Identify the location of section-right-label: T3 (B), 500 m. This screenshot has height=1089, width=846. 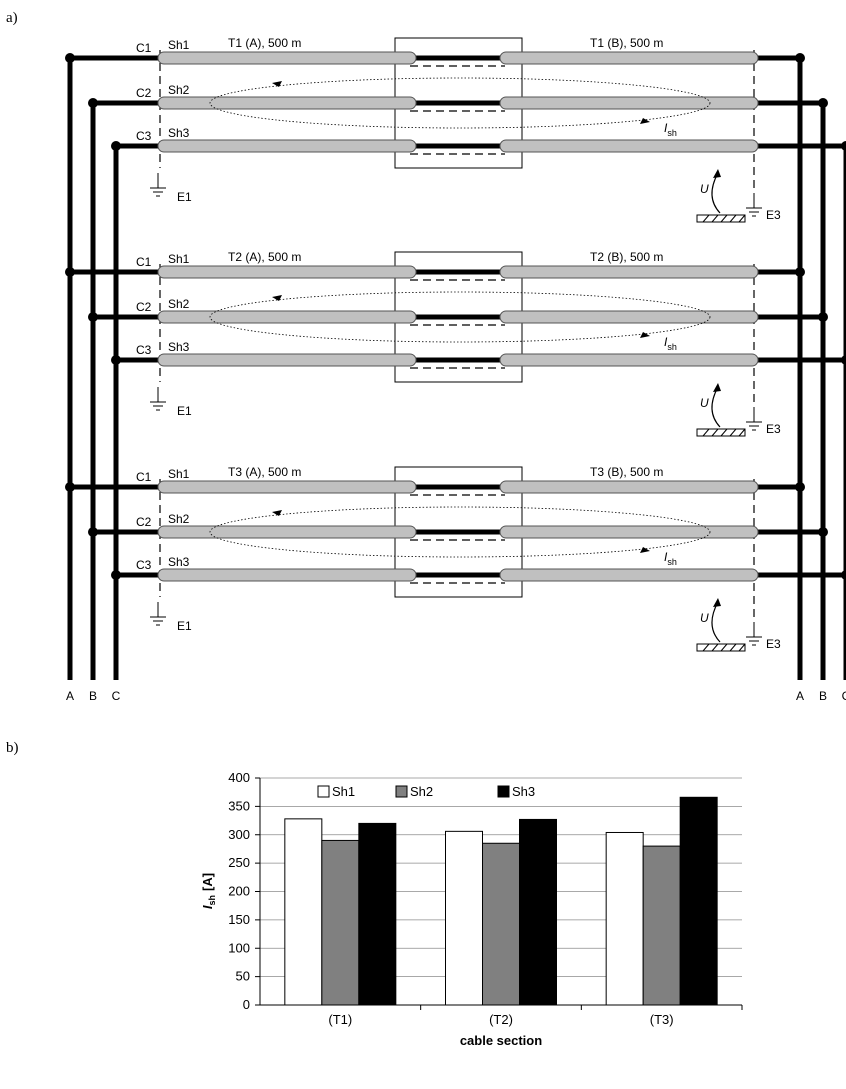
(626, 472).